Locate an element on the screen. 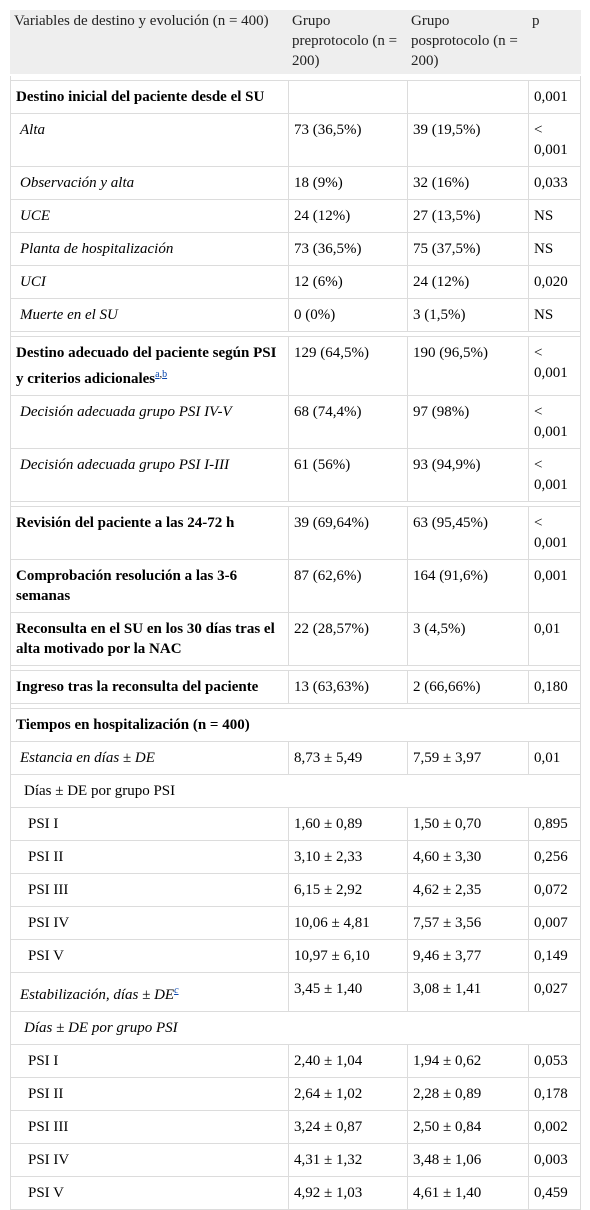 This screenshot has width=590, height=1210. row-label: Estancia en días ± DE is located at coordinates (149, 758).